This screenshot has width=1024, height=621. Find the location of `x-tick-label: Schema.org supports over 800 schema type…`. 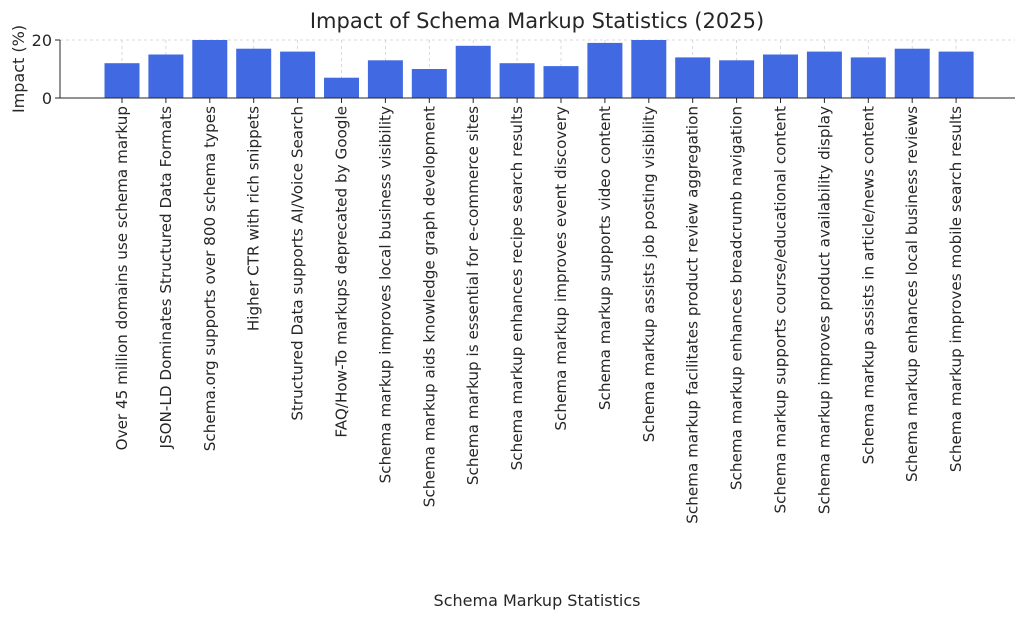

x-tick-label: Schema.org supports over 800 schema type… is located at coordinates (210, 278).